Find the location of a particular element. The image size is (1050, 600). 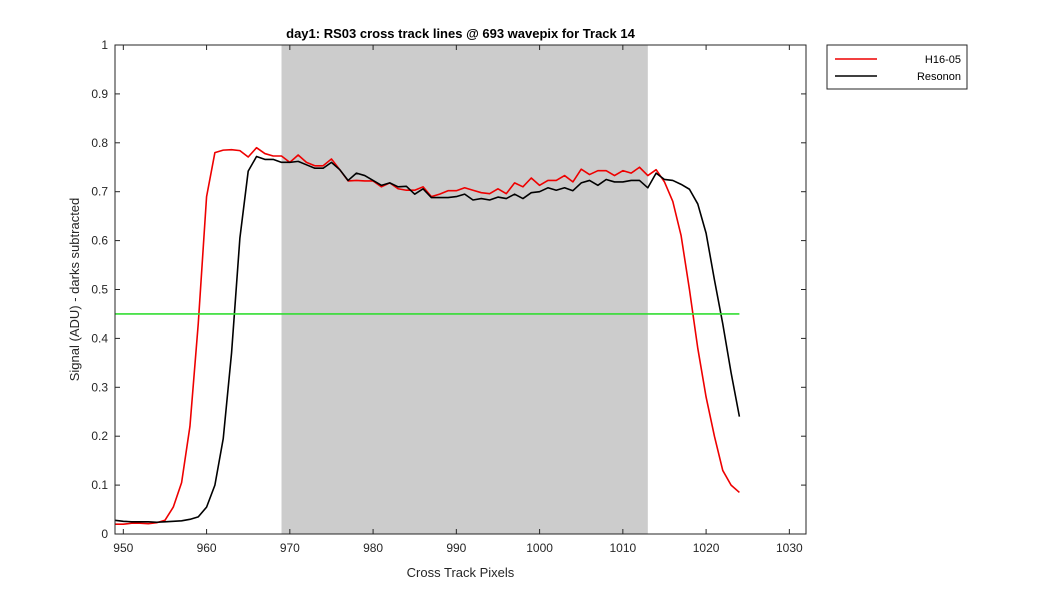

y-axis-label: Signal (ADU) - darks subtracted is located at coordinates (74, 290).